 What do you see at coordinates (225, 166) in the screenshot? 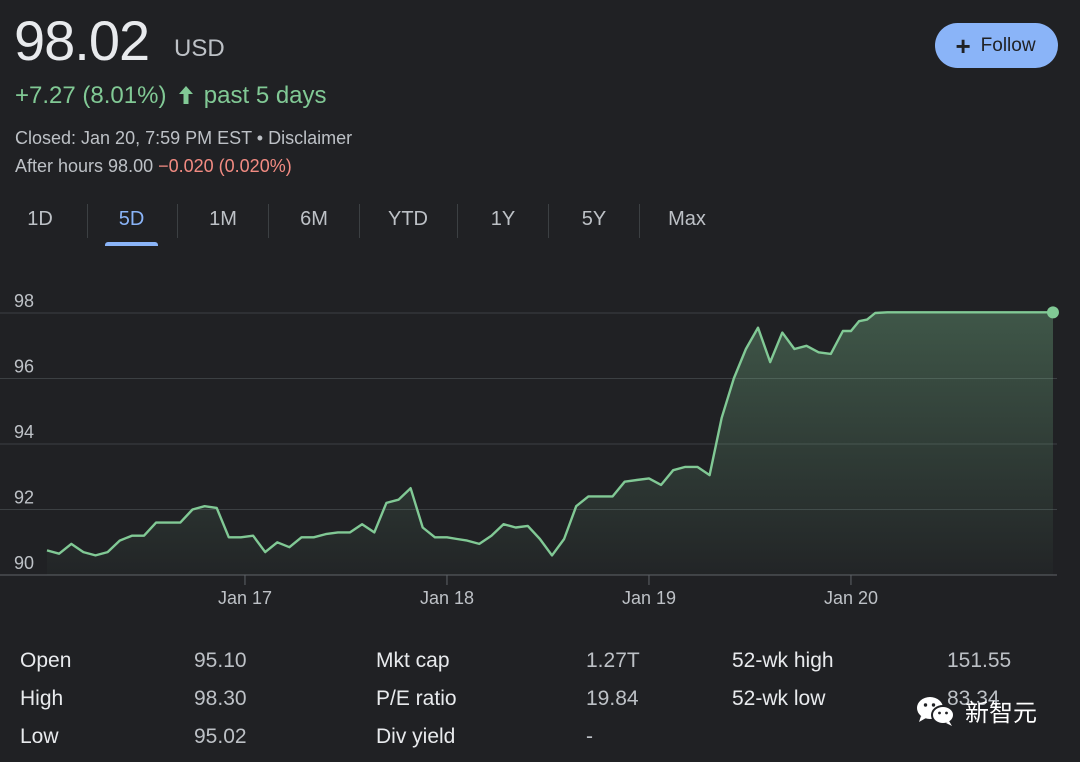
I see `after-hours-change: −0.020 (0.020%)` at bounding box center [225, 166].